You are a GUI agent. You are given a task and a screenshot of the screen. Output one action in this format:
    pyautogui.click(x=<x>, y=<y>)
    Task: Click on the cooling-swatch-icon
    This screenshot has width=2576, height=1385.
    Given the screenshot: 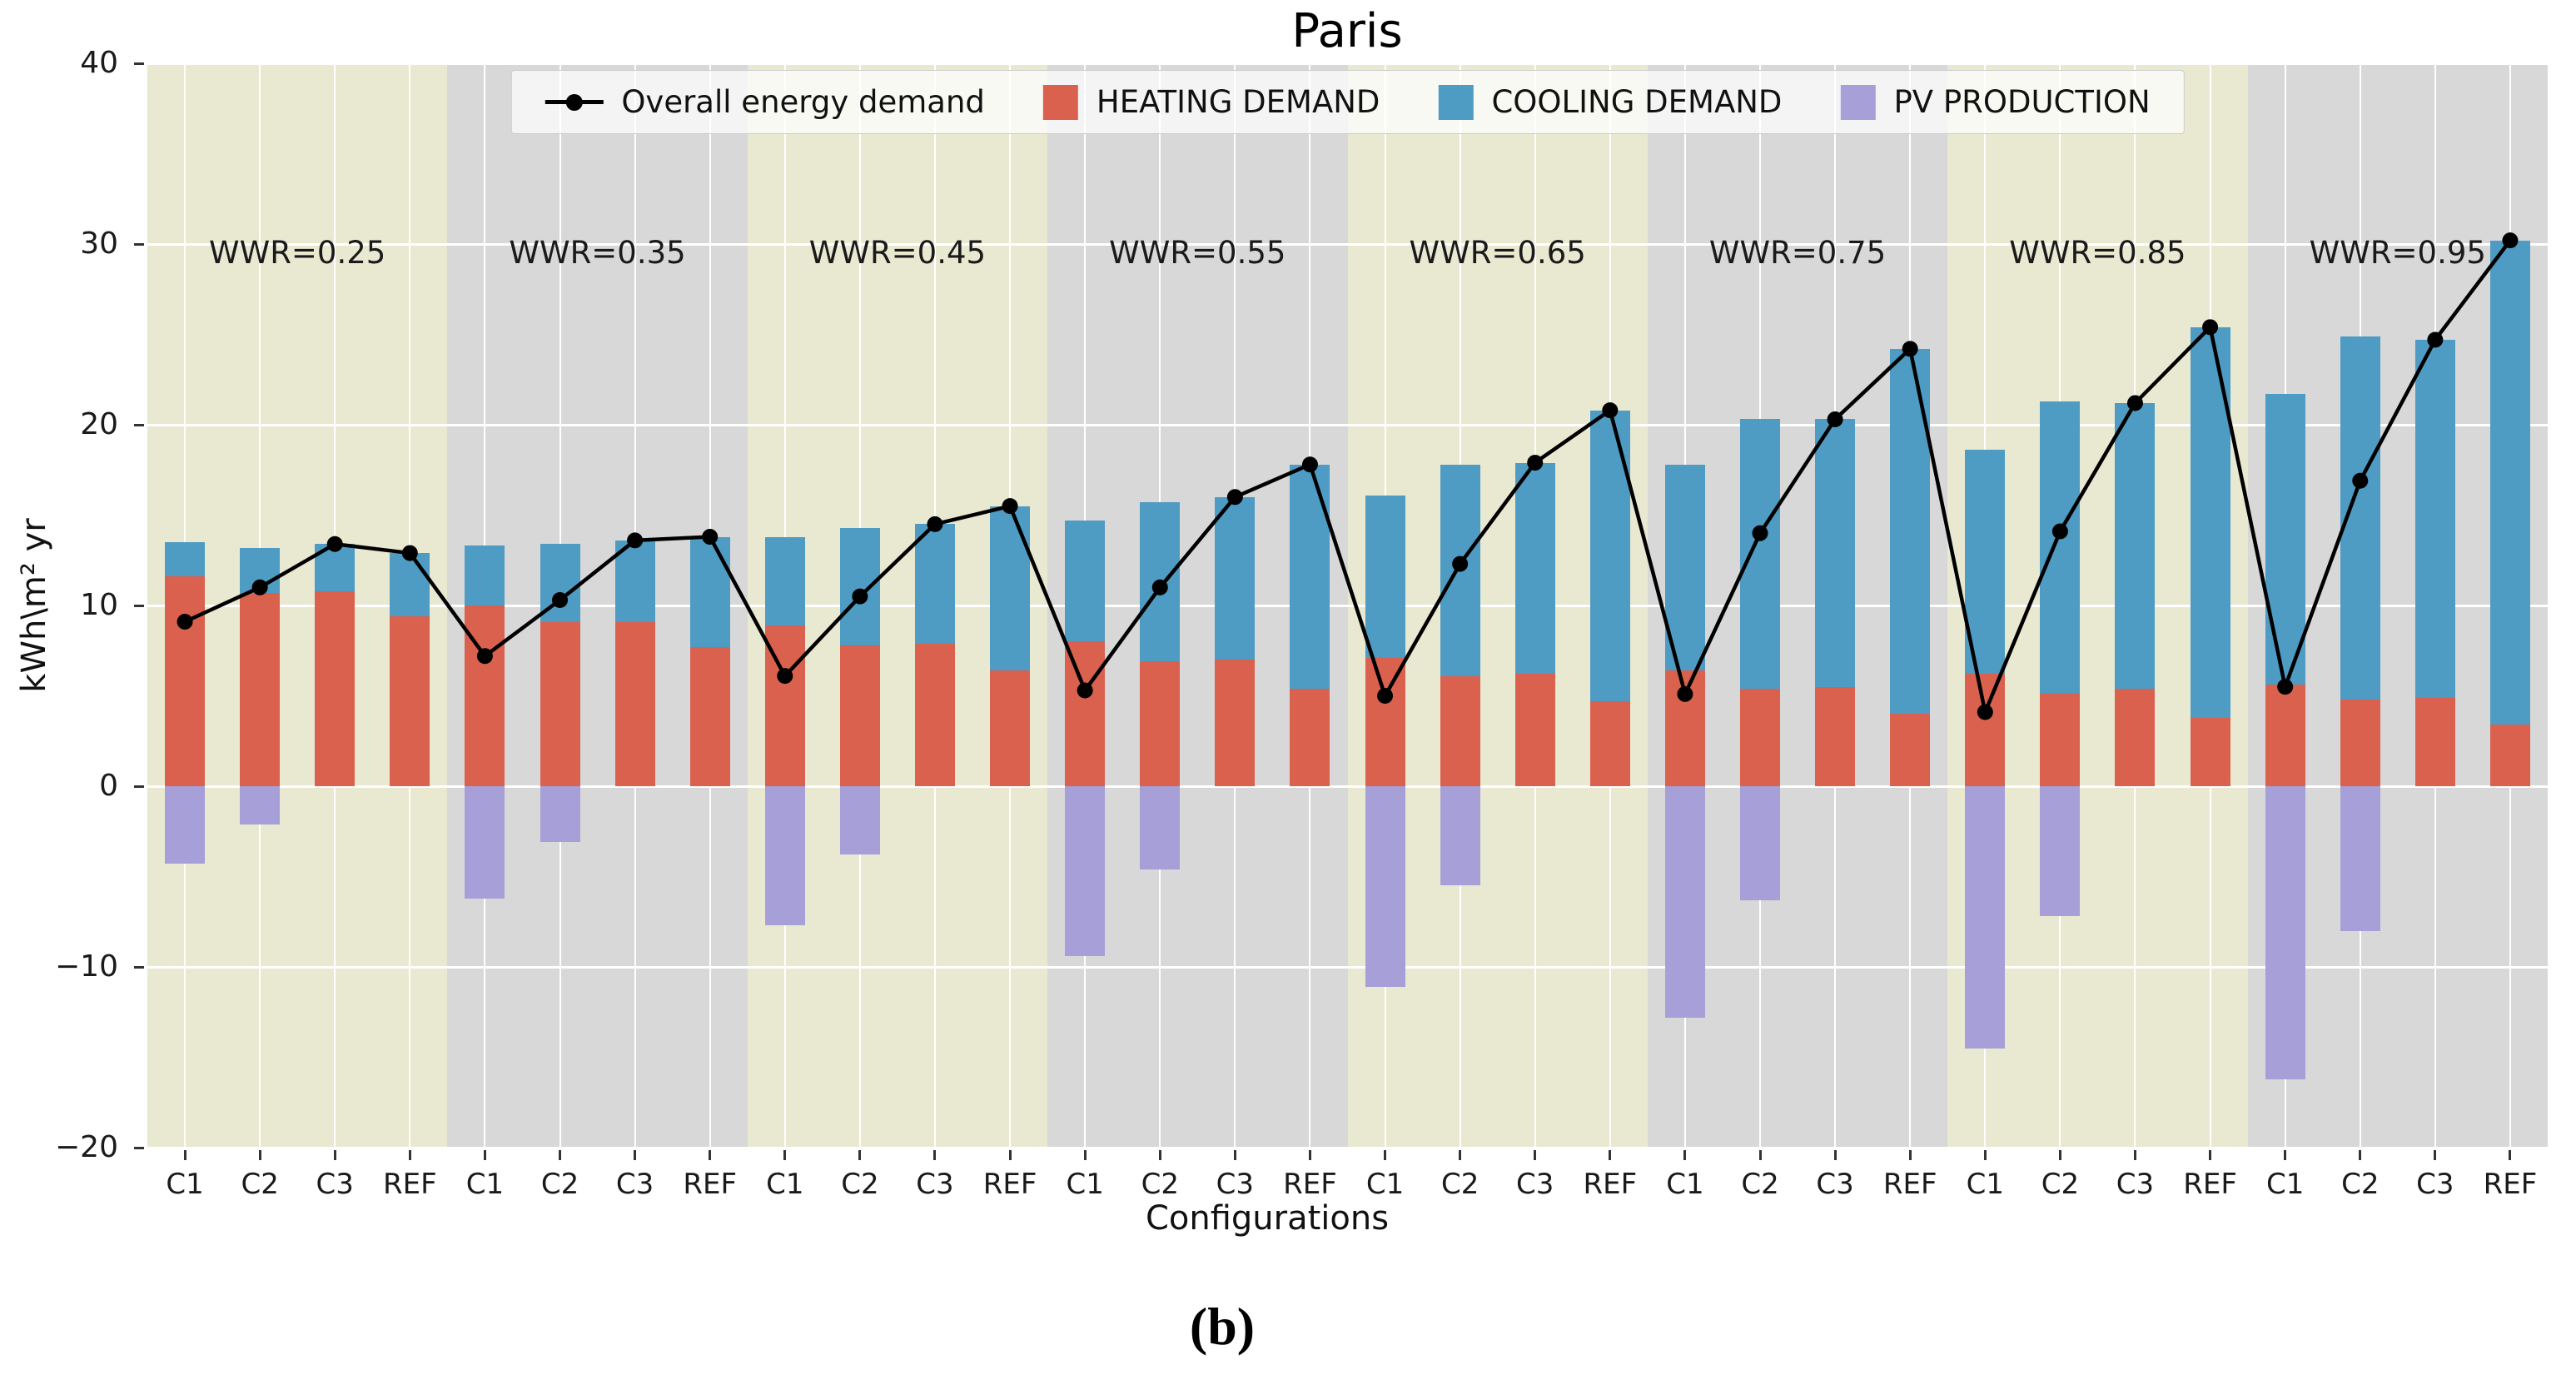 What is the action you would take?
    pyautogui.click(x=1456, y=102)
    